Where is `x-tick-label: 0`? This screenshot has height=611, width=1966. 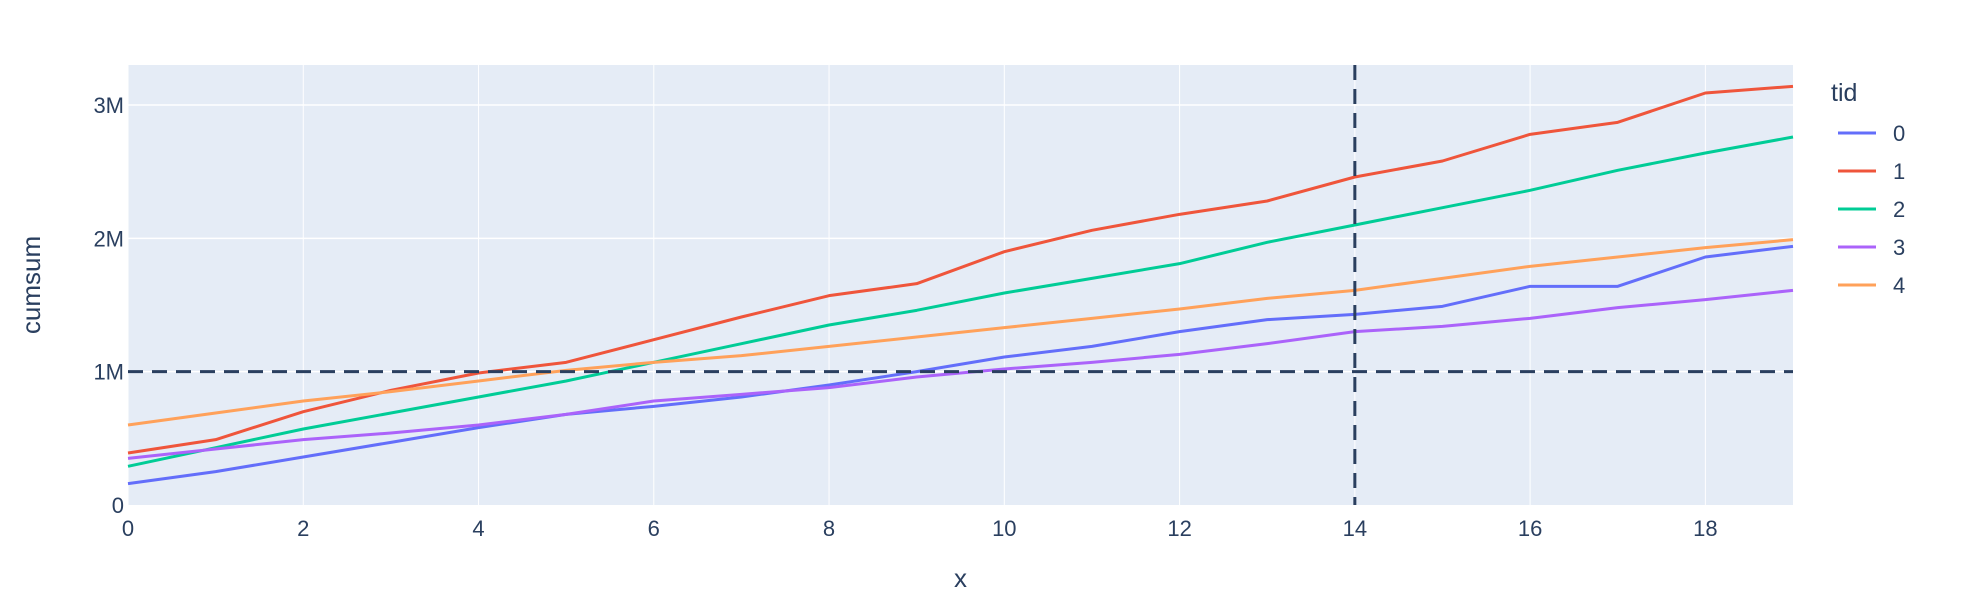
x-tick-label: 0 is located at coordinates (128, 528).